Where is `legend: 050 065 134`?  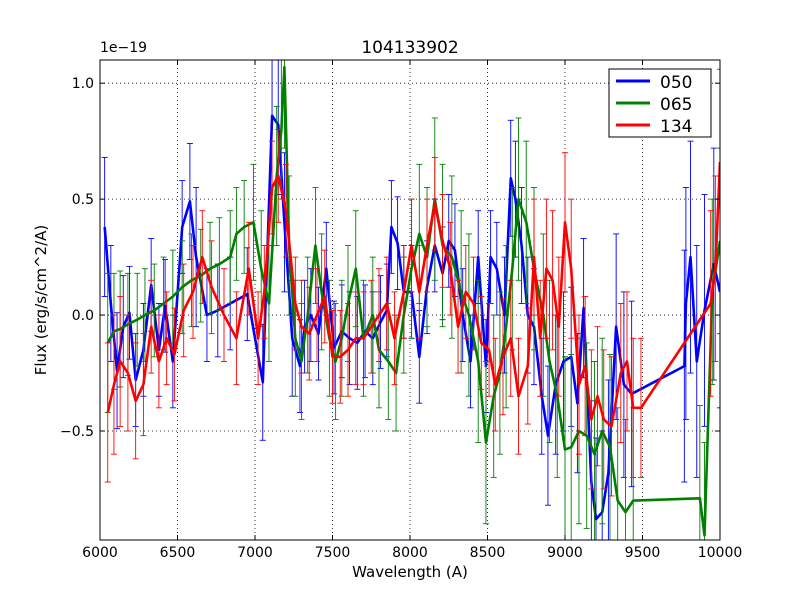 legend: 050 065 134 is located at coordinates (660, 103).